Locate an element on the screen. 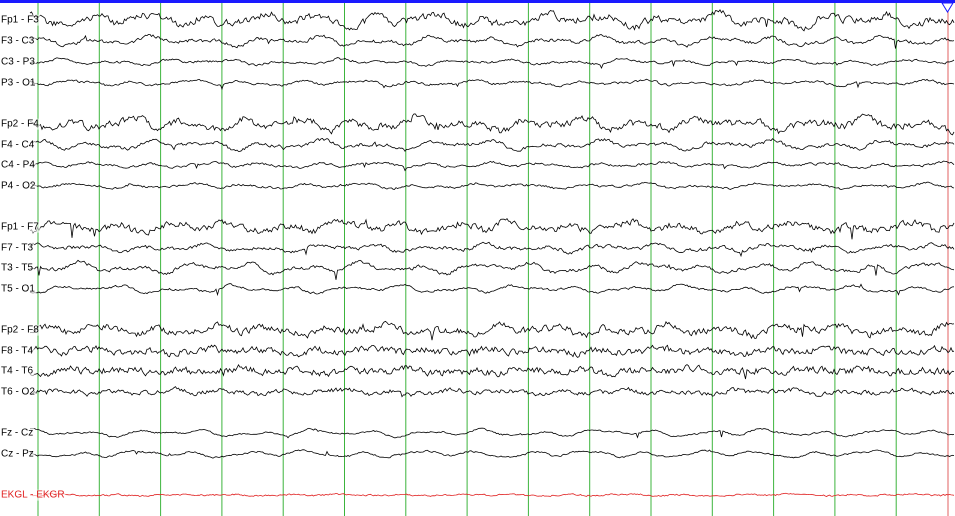 The image size is (955, 516). channel-label: Fp2 - F4 is located at coordinates (20, 124).